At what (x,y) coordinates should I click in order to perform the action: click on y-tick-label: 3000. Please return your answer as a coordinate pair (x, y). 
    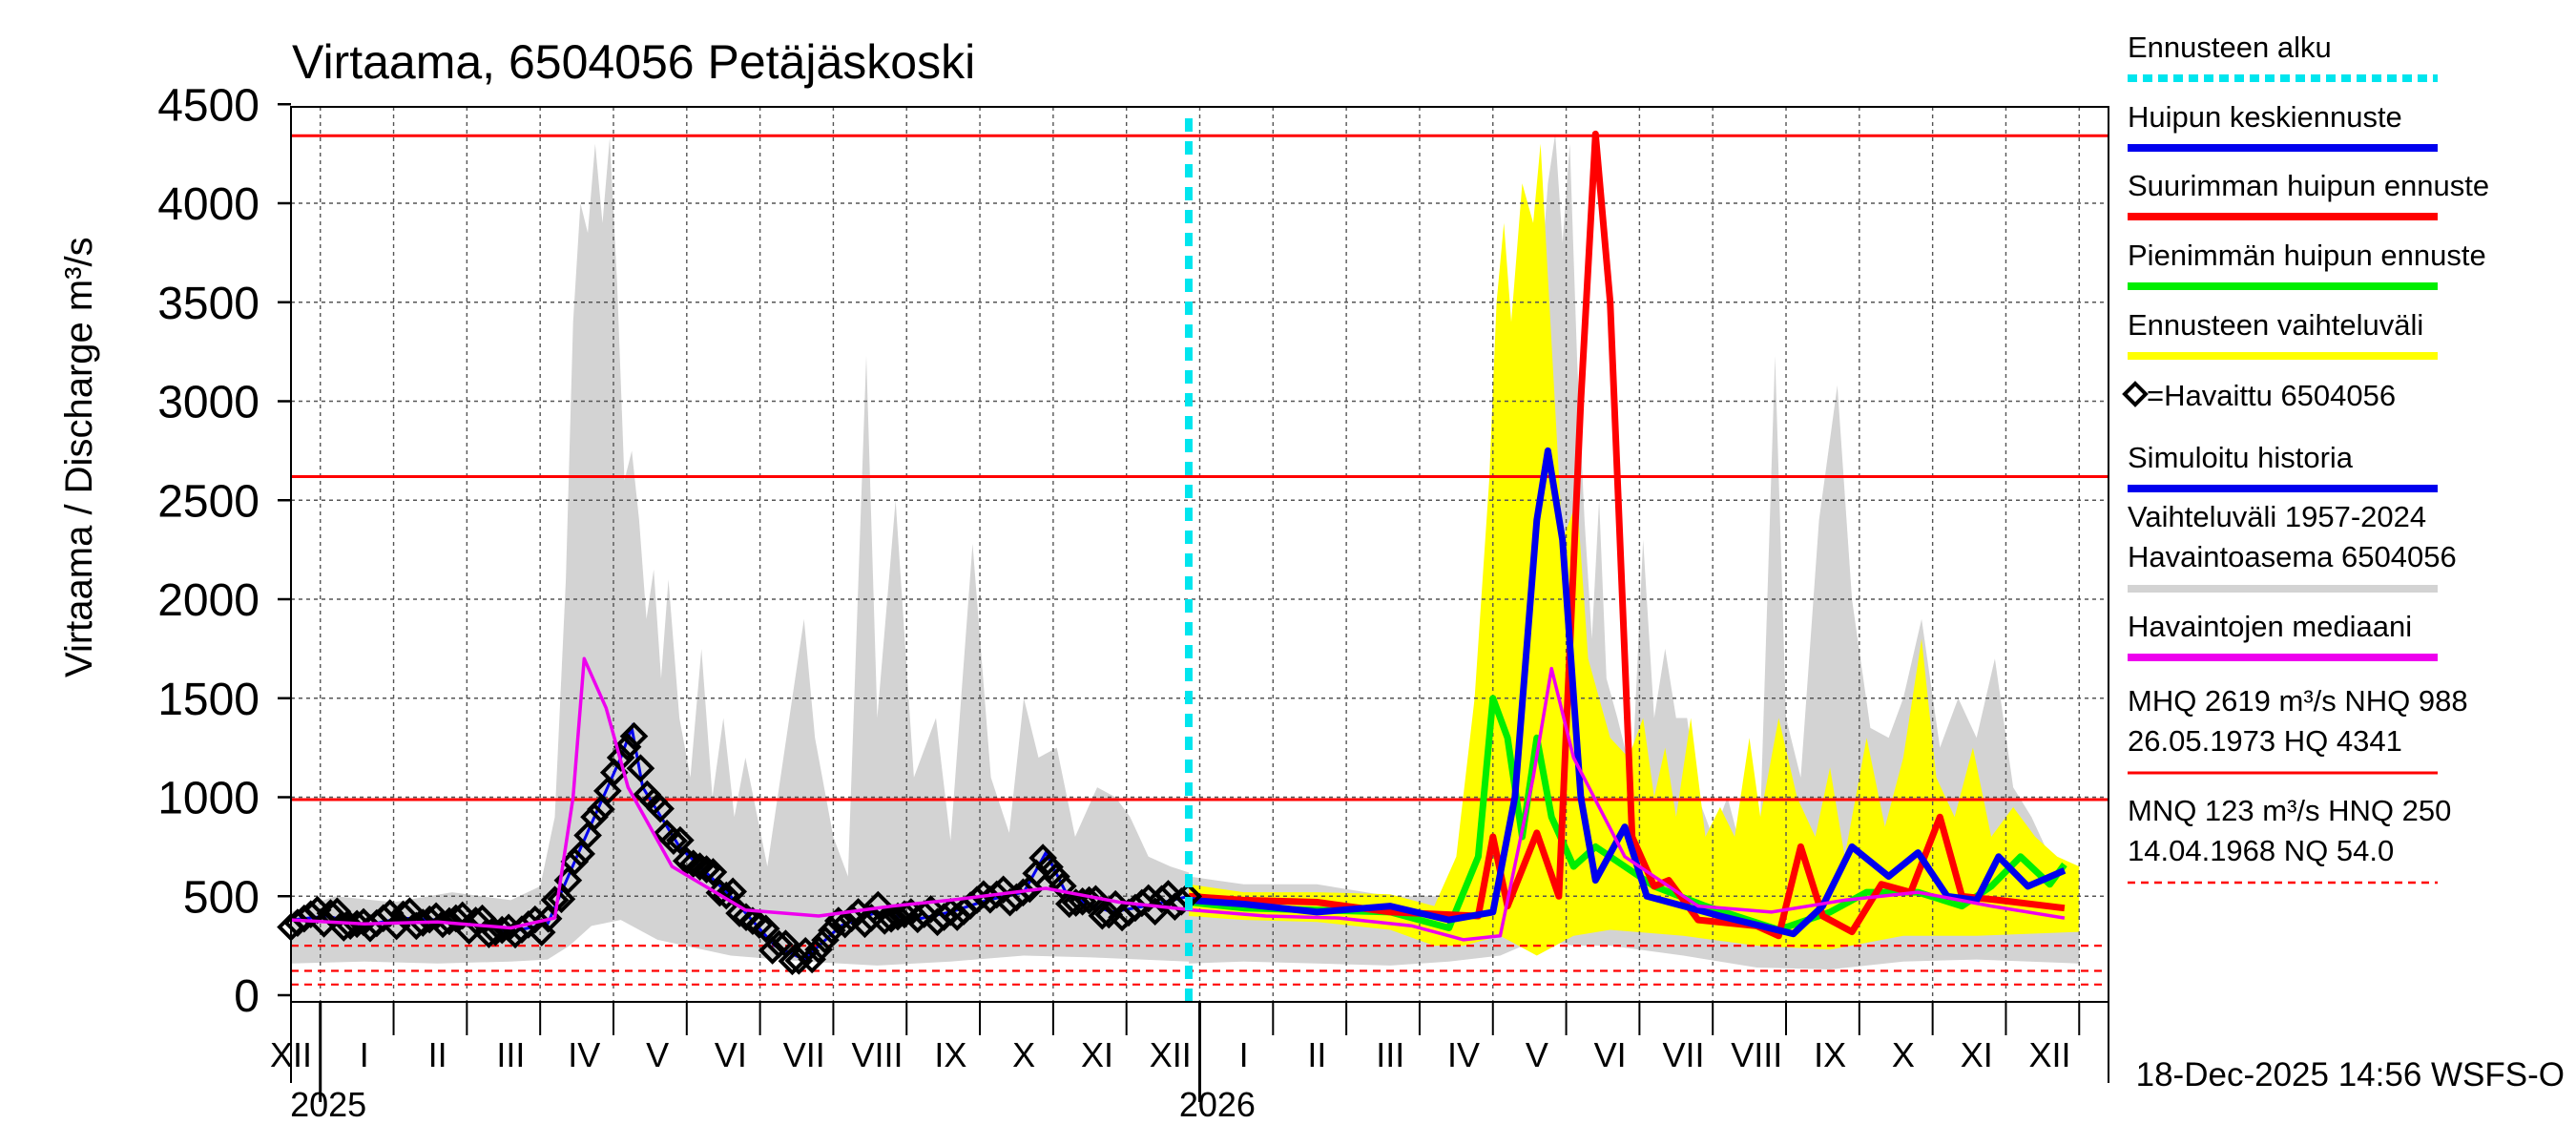
    Looking at the image, I should click on (208, 403).